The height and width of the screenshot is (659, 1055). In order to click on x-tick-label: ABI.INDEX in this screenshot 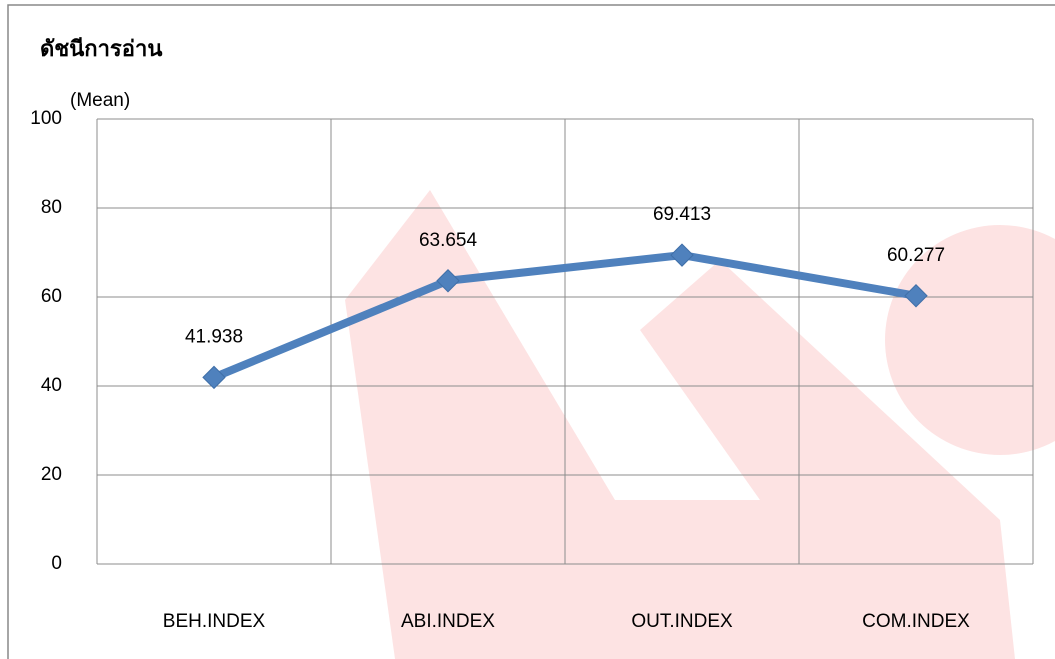, I will do `click(448, 621)`.